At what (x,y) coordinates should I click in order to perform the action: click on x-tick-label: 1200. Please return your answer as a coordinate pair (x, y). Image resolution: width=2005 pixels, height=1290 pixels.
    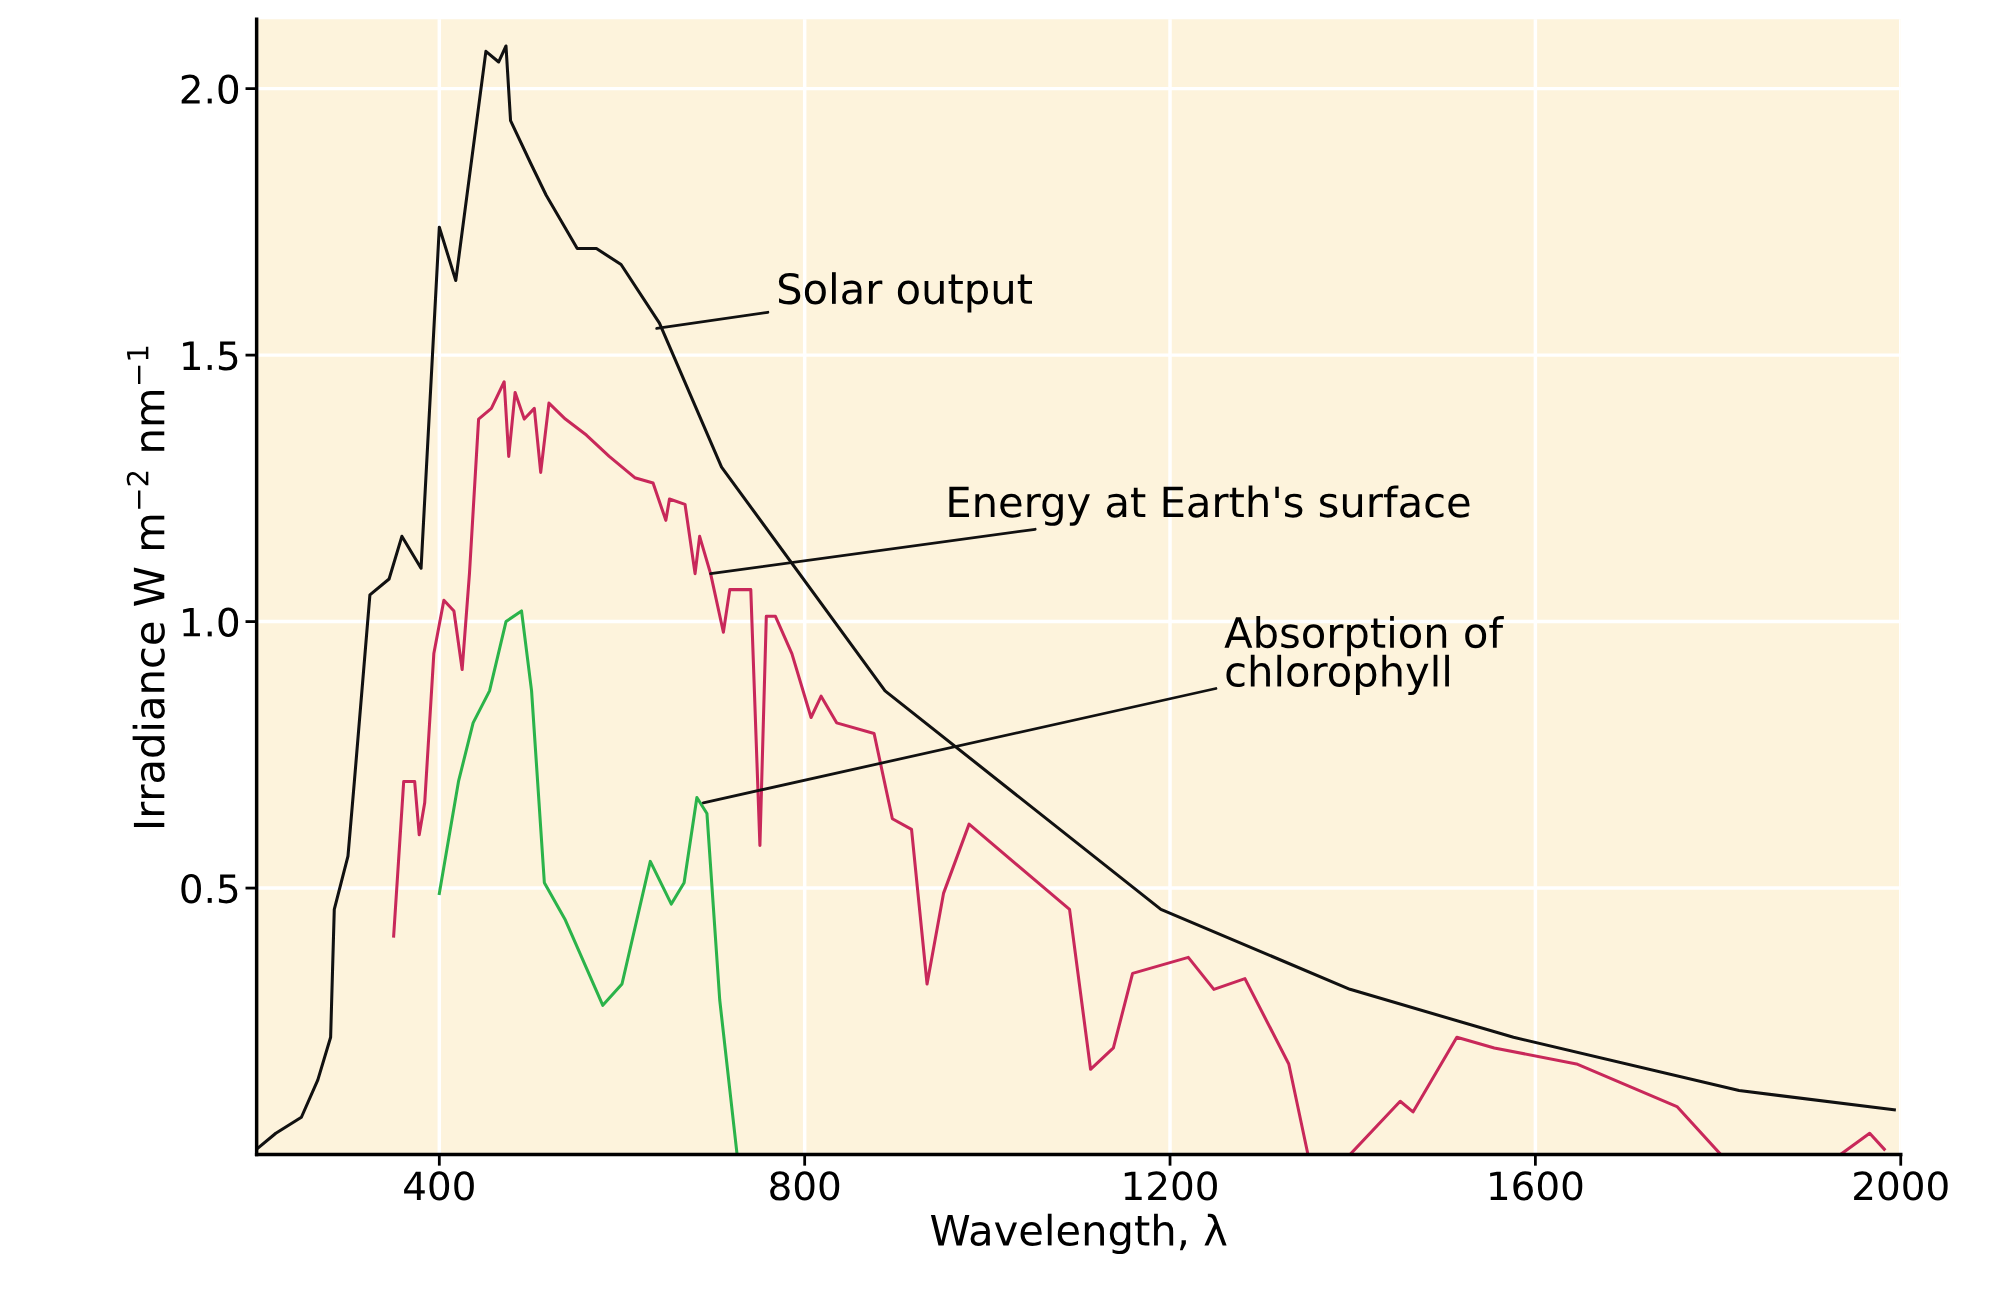
    Looking at the image, I should click on (1170, 1186).